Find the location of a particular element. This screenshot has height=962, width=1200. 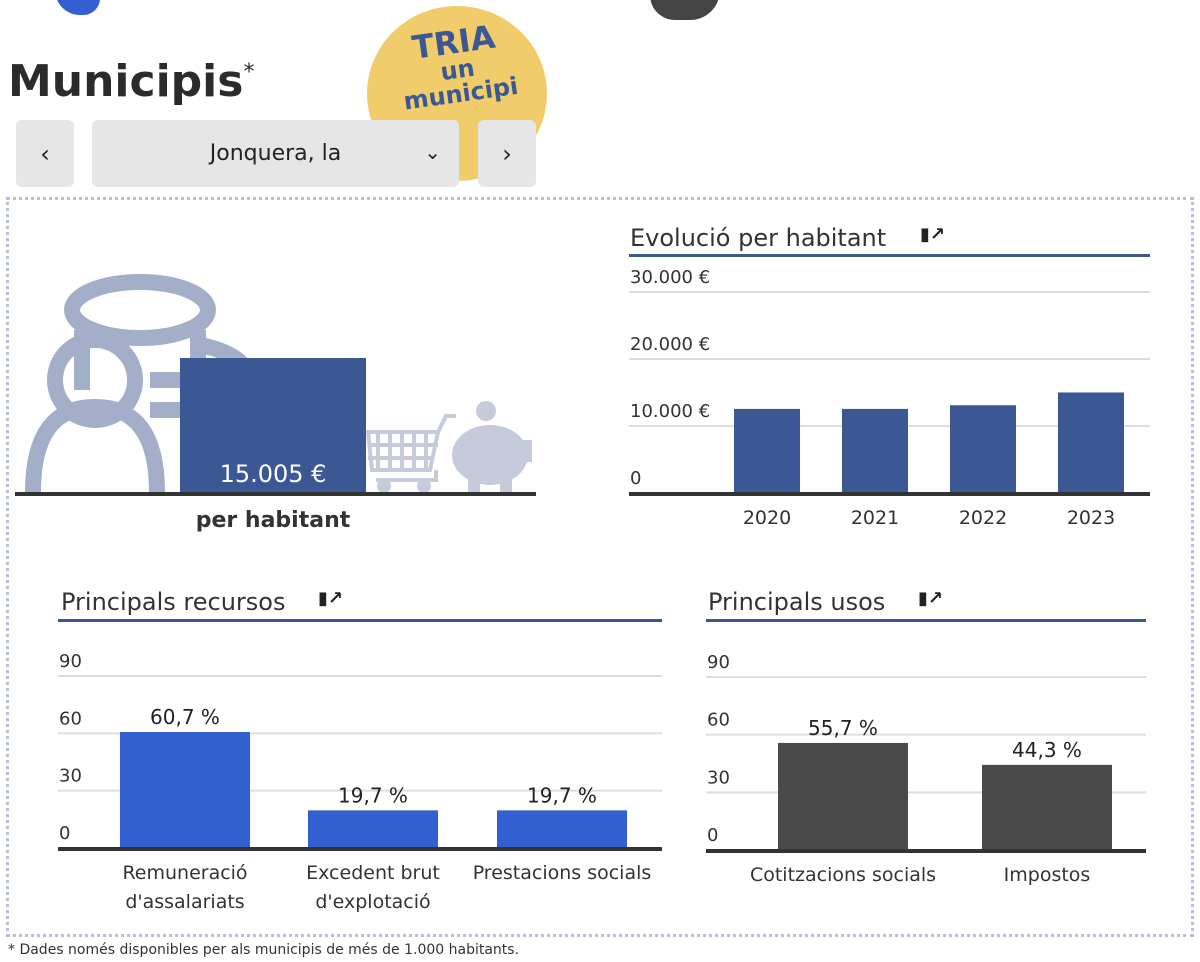

resources-title: Principals recursos is located at coordinates (173, 602).